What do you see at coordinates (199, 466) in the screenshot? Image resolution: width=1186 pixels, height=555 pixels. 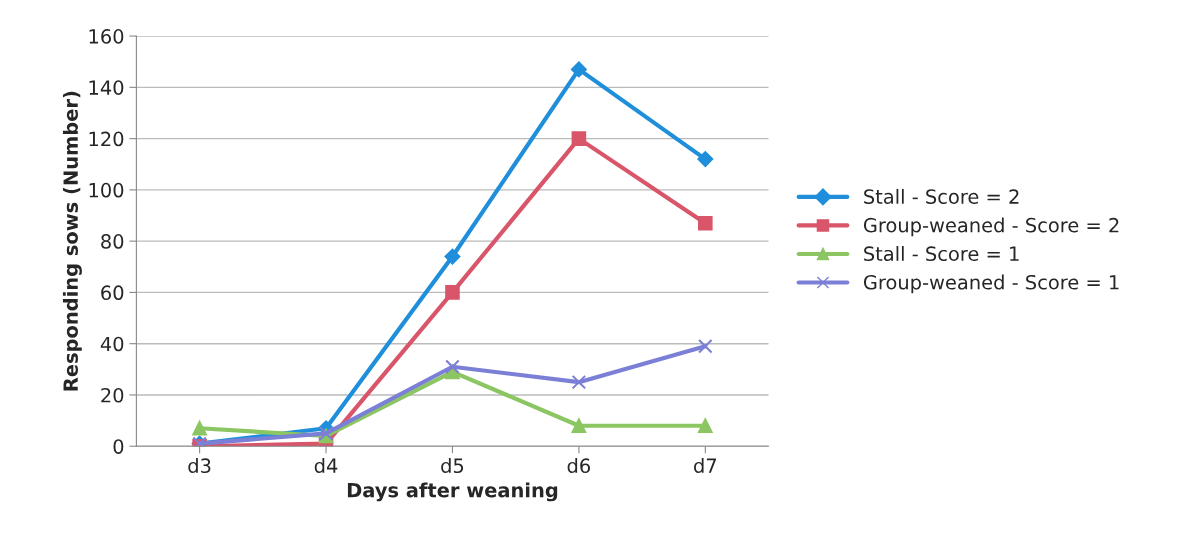 I see `x-tick-label: d3` at bounding box center [199, 466].